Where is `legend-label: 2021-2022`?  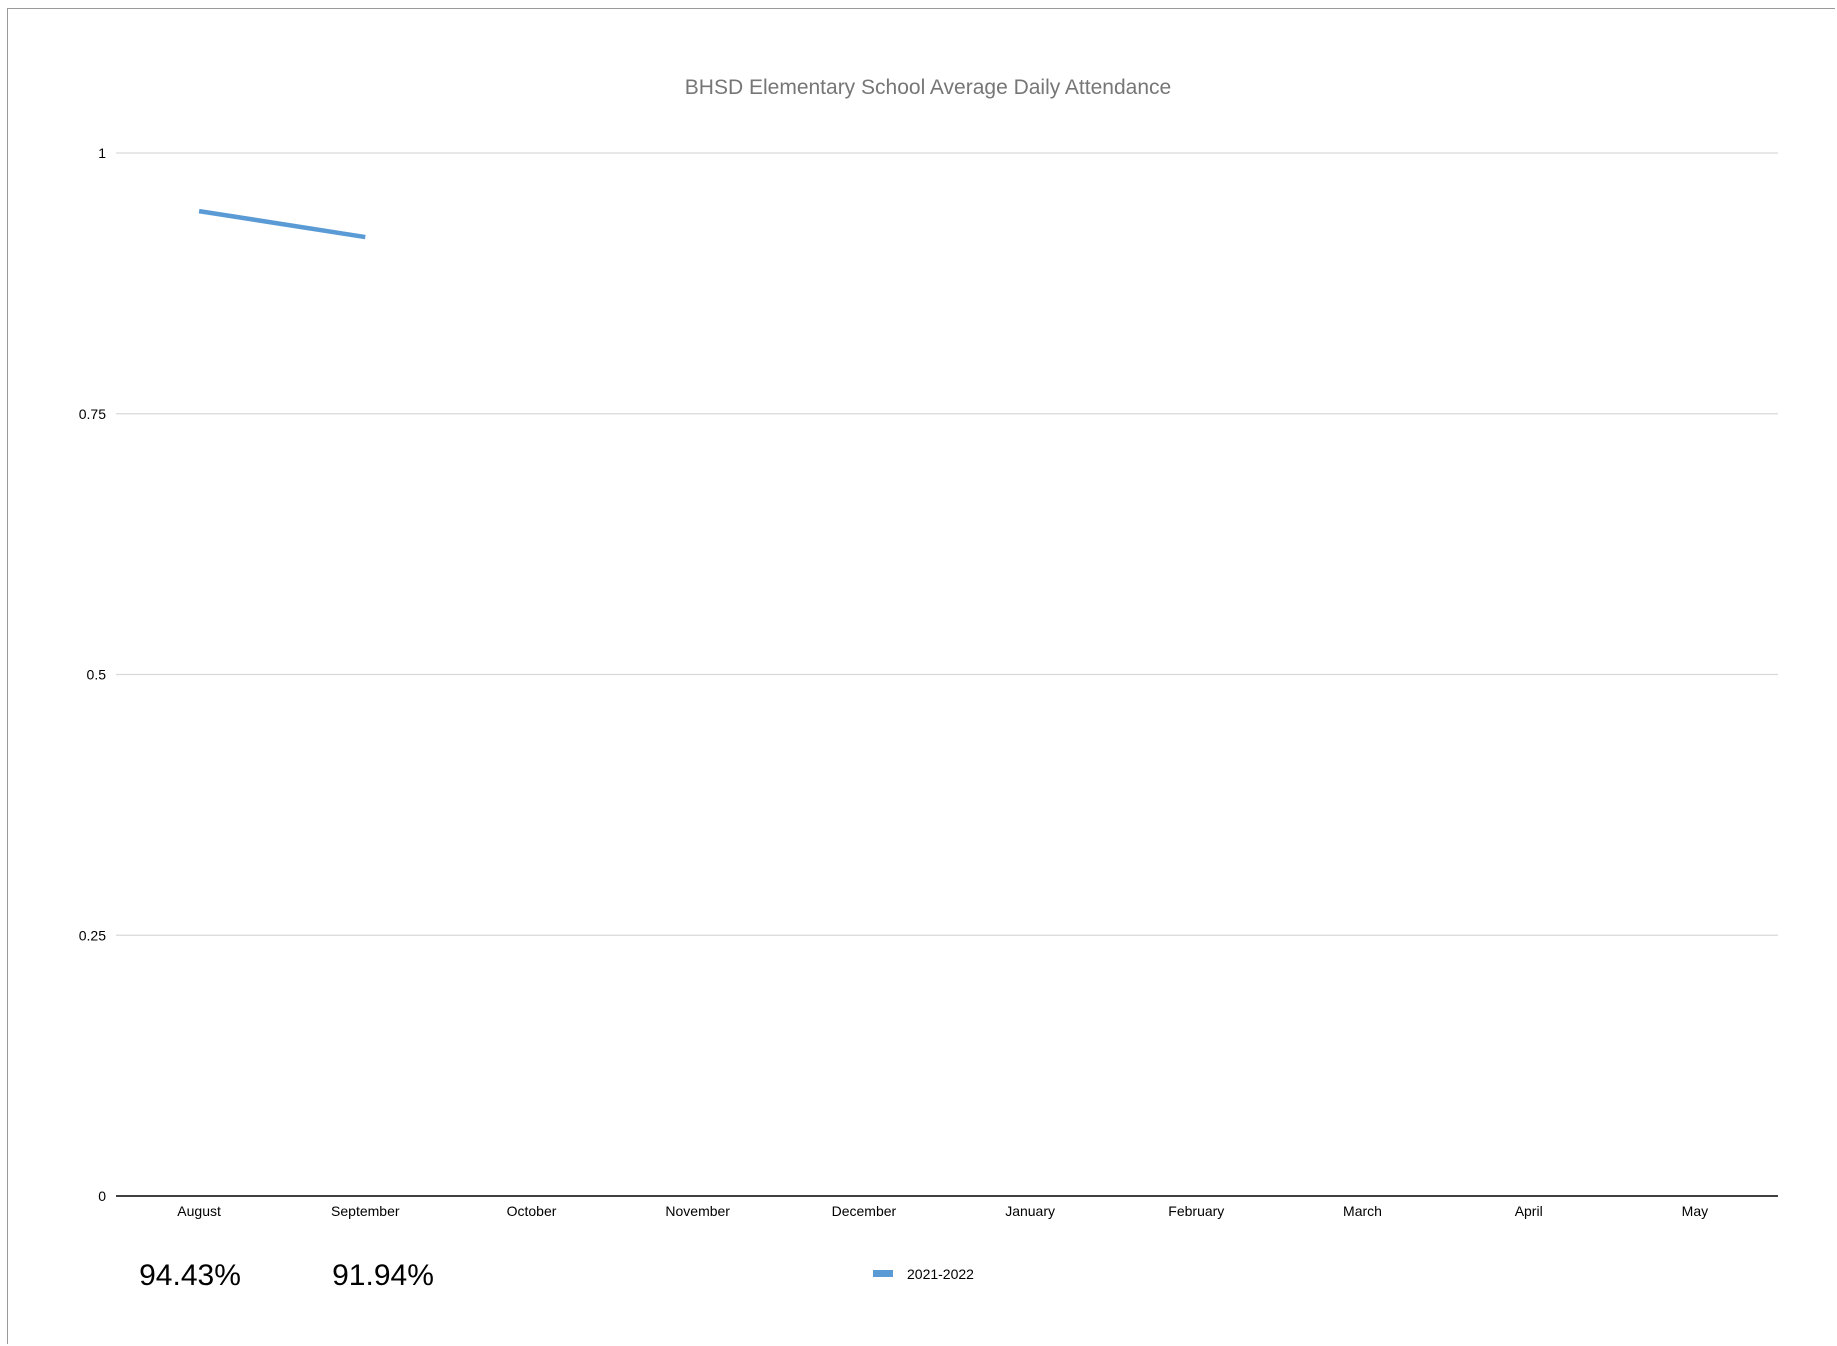 legend-label: 2021-2022 is located at coordinates (940, 1274).